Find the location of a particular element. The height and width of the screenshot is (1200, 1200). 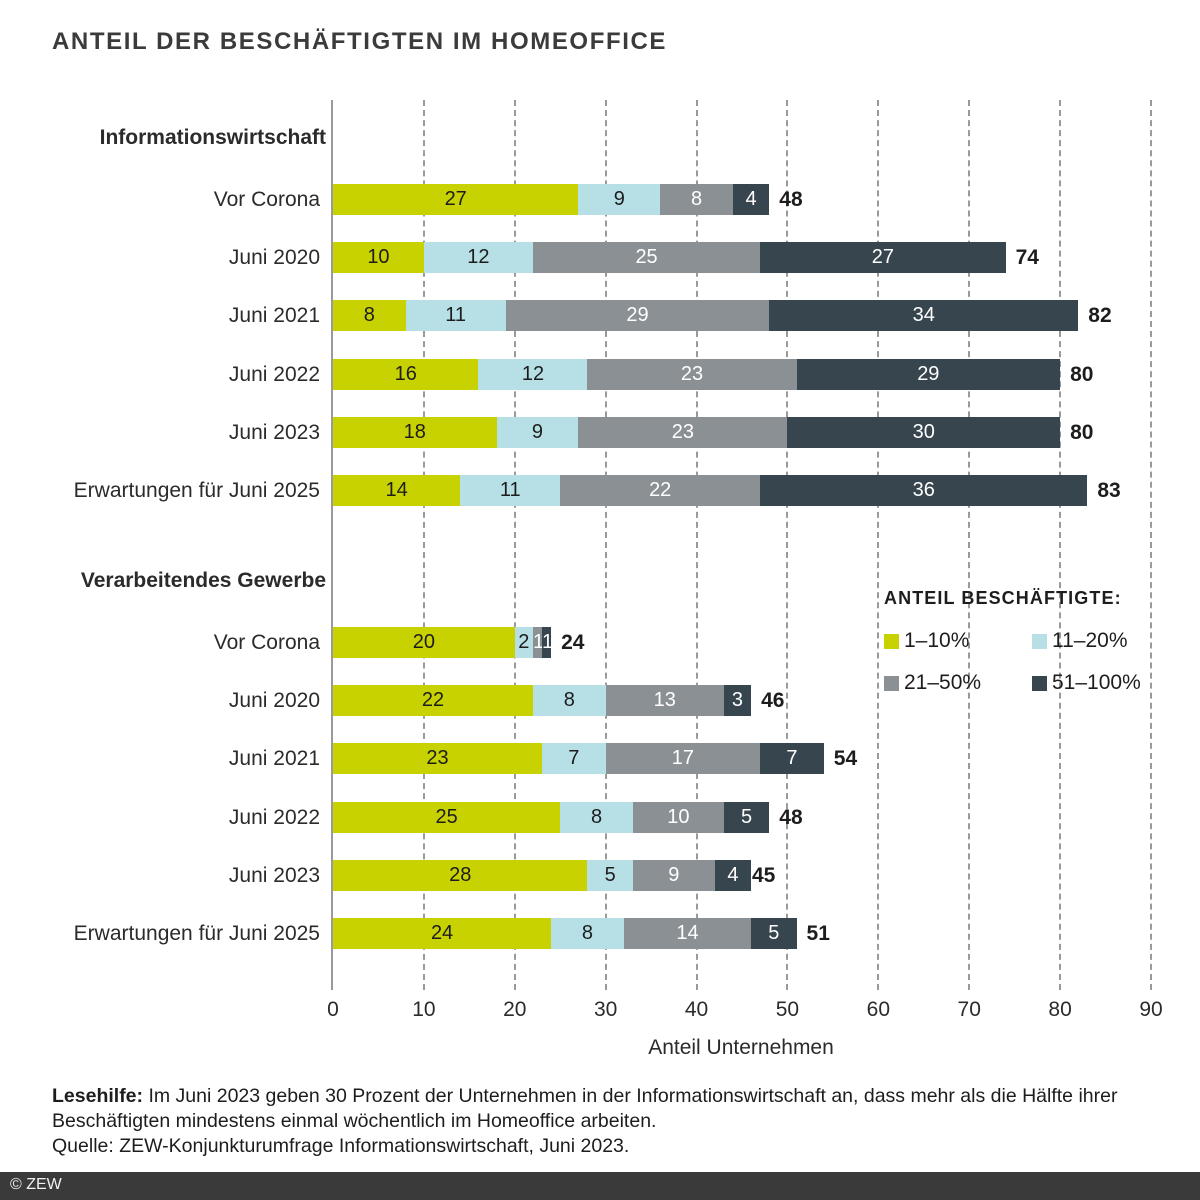

bar-total-value: 45 is located at coordinates (764, 875).